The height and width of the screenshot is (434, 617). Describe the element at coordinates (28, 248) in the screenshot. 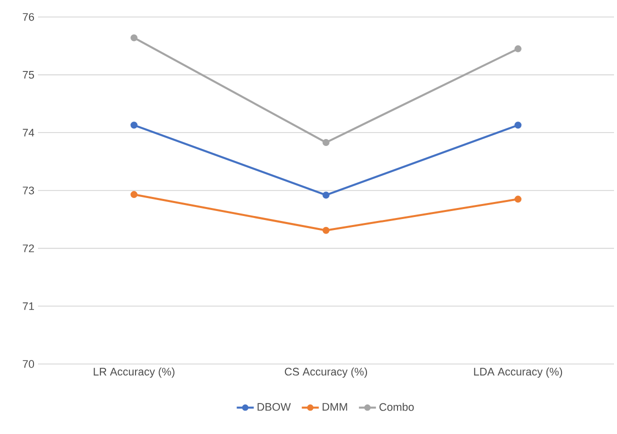

I see `y-tick-label: 72` at that location.